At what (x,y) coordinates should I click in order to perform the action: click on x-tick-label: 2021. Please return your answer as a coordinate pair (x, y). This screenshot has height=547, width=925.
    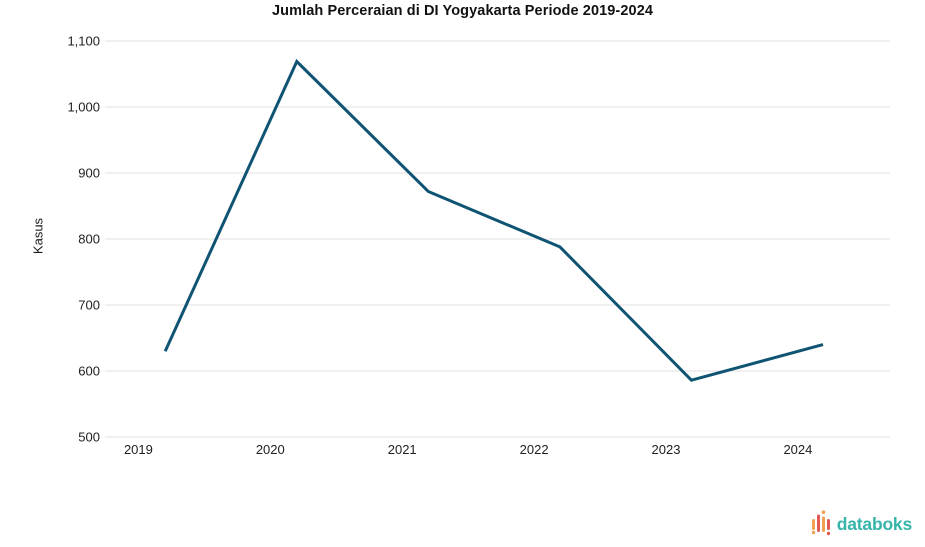
    Looking at the image, I should click on (402, 449).